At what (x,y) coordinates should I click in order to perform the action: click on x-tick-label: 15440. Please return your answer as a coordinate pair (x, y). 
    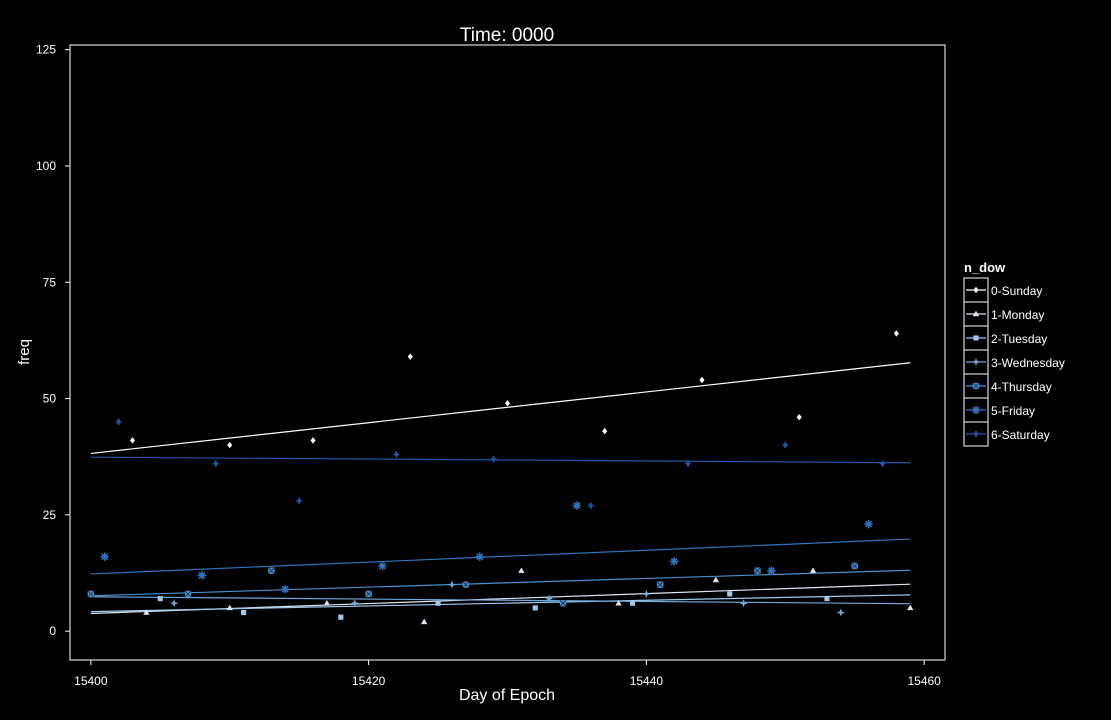
    Looking at the image, I should click on (647, 681).